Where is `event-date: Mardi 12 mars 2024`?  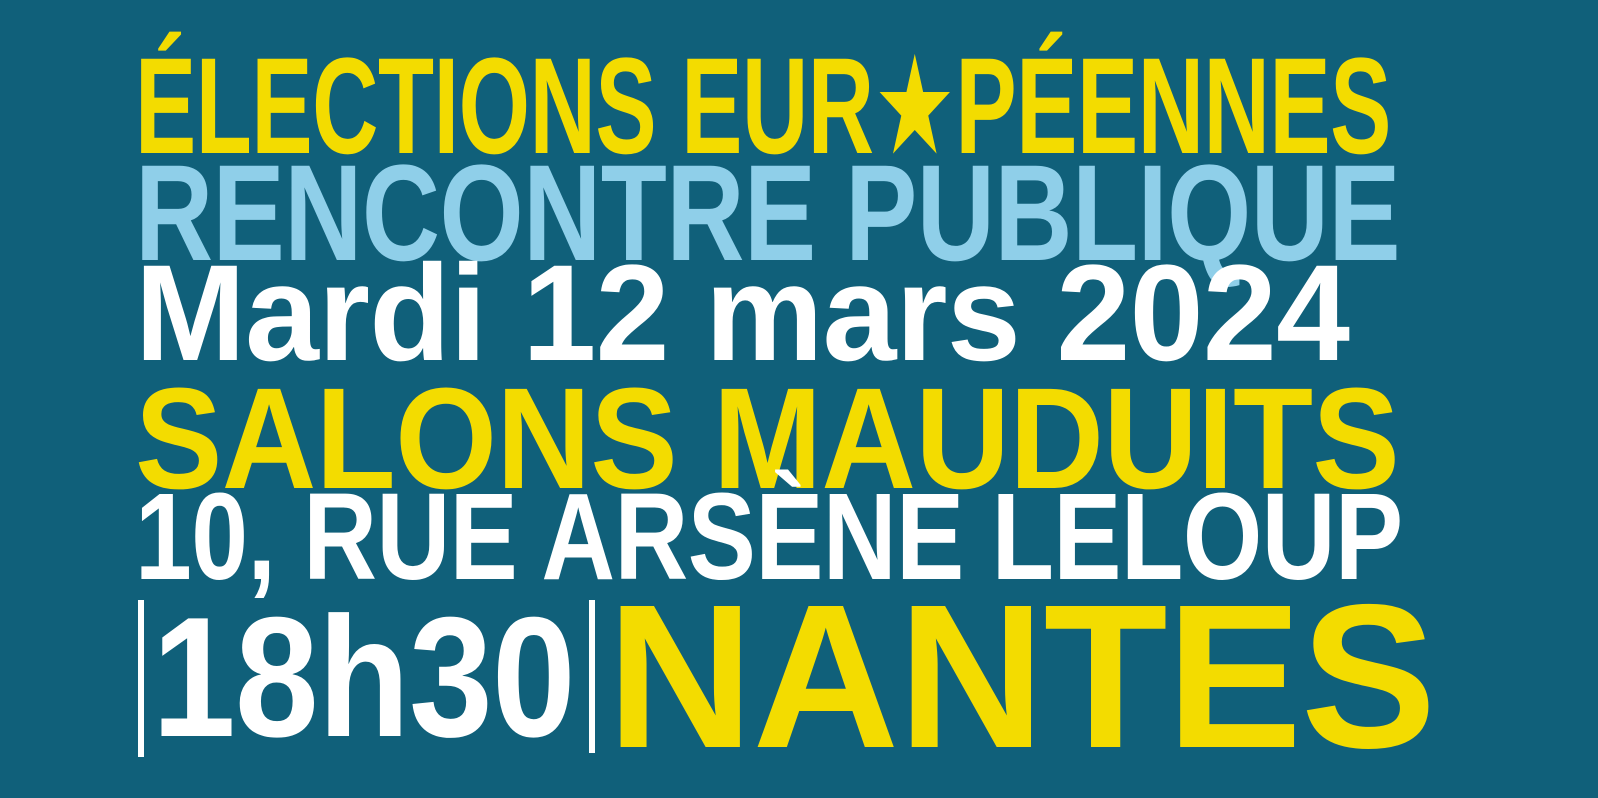 event-date: Mardi 12 mars 2024 is located at coordinates (742, 313).